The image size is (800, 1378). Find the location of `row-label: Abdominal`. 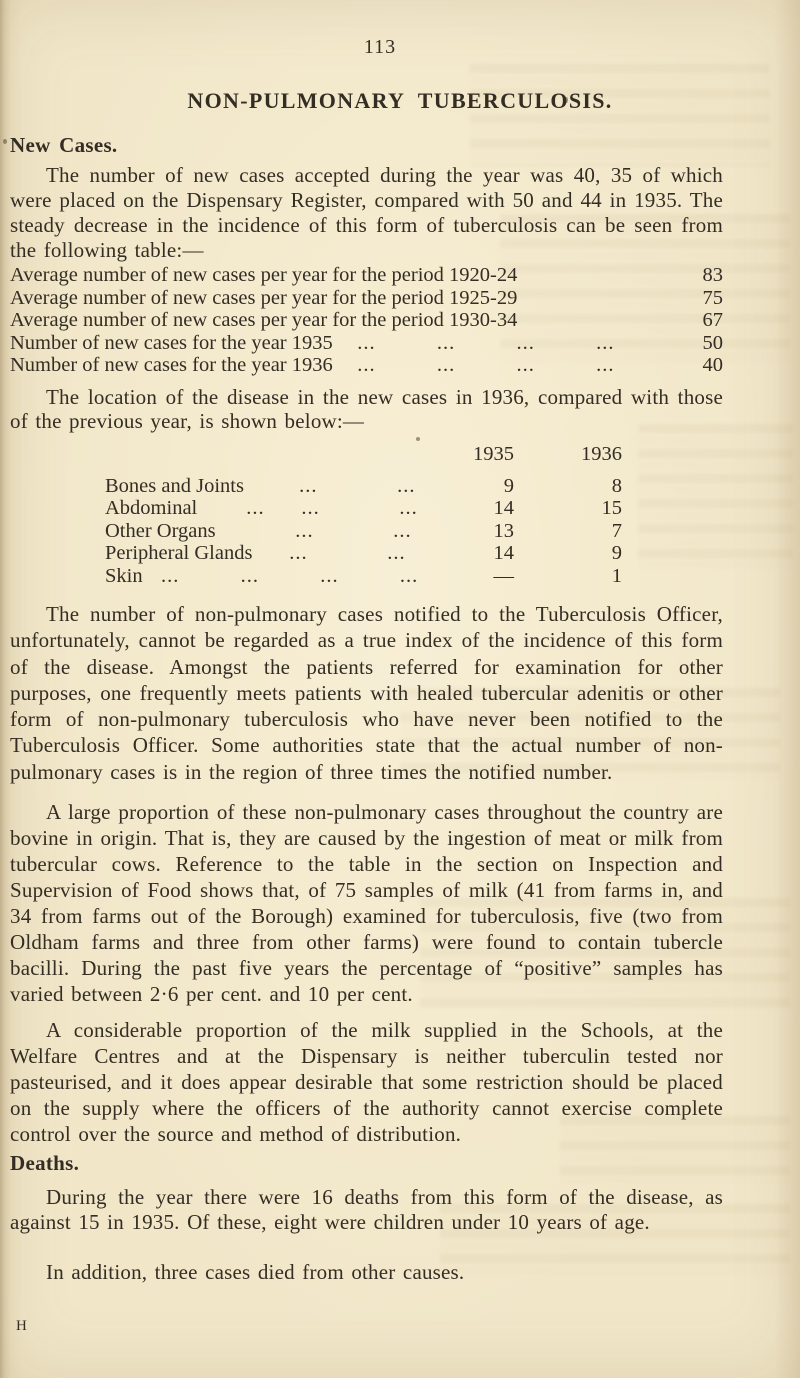

row-label: Abdominal is located at coordinates (151, 508).